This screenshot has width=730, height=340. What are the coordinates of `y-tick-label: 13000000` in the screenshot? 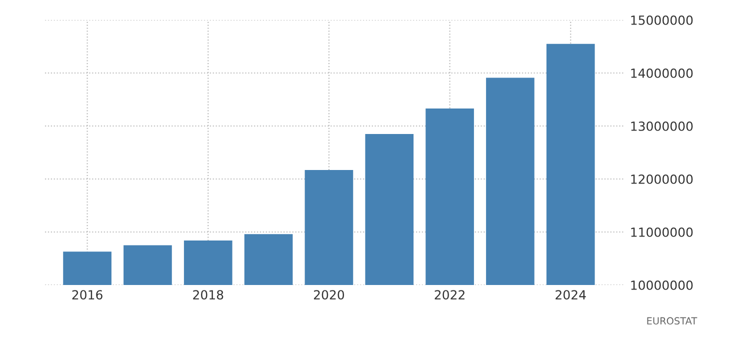 It's located at (662, 126).